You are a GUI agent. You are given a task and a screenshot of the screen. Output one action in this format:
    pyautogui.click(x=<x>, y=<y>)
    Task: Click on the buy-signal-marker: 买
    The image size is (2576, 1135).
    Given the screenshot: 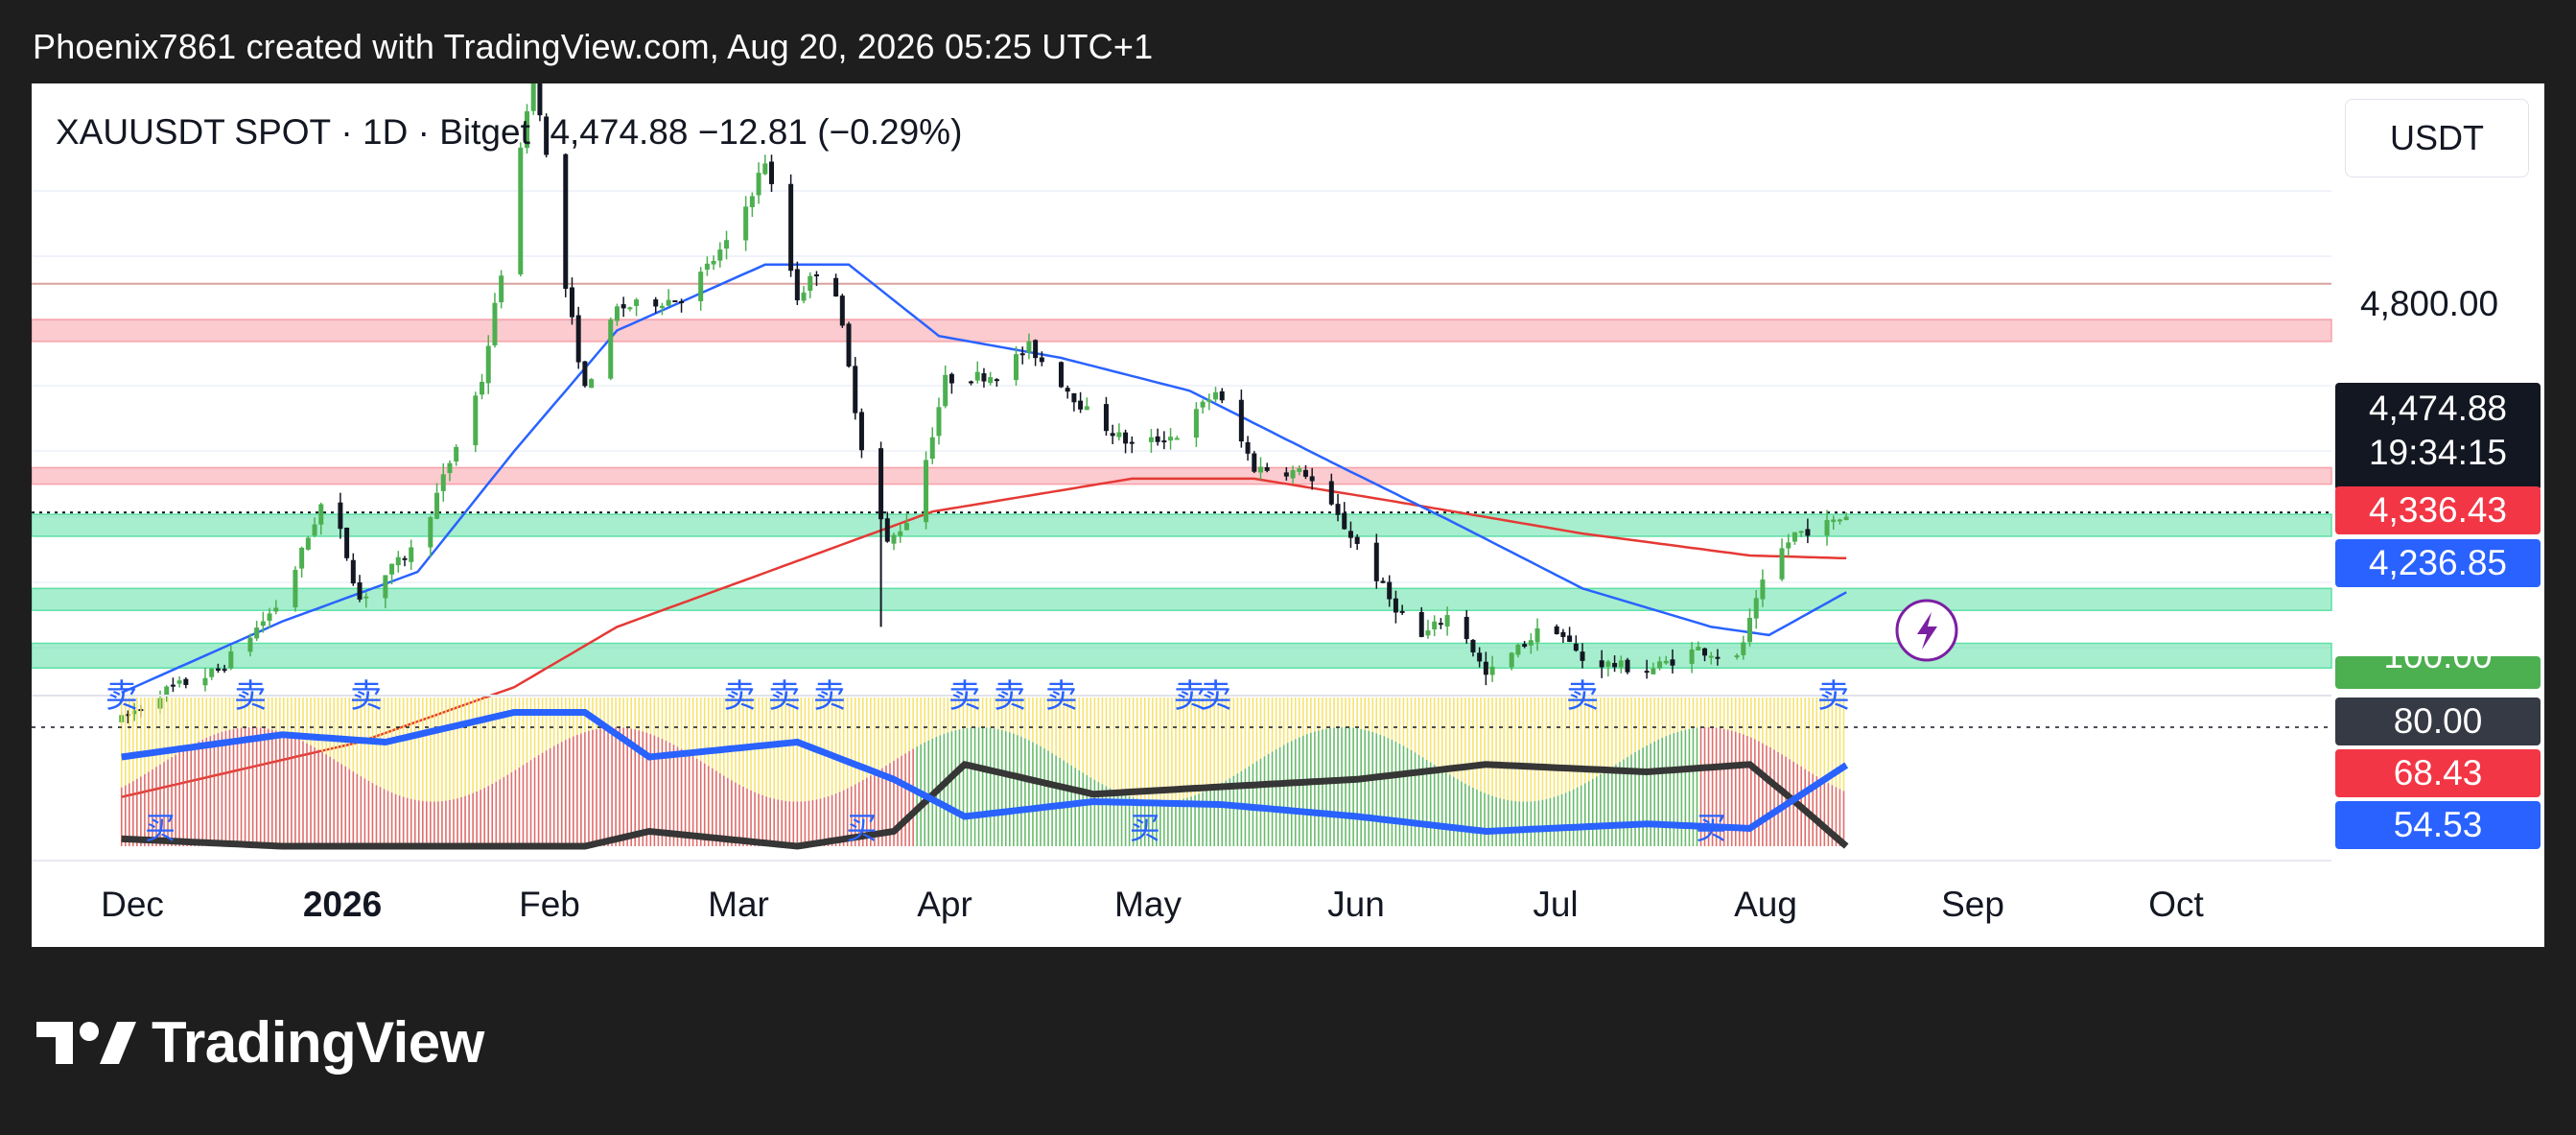 What is the action you would take?
    pyautogui.click(x=160, y=828)
    